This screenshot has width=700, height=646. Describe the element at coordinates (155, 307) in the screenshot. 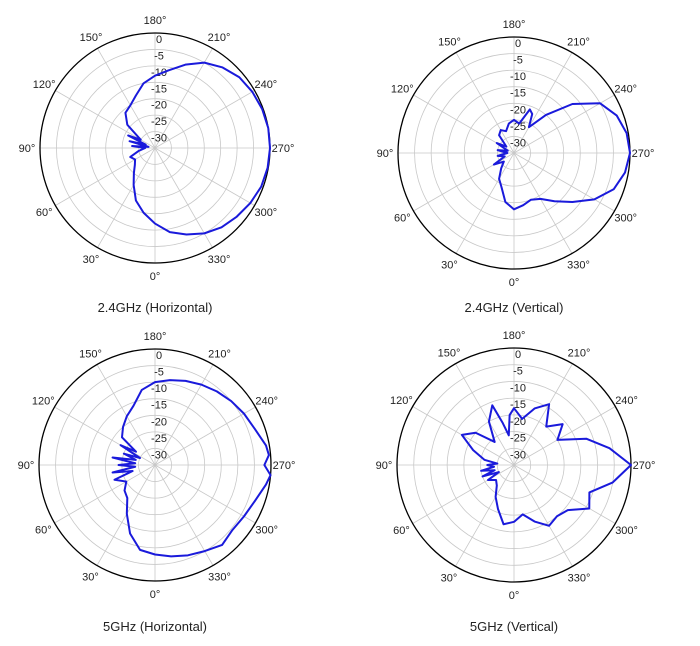

I see `chart-caption: 2.4GHz (Horizontal)` at that location.